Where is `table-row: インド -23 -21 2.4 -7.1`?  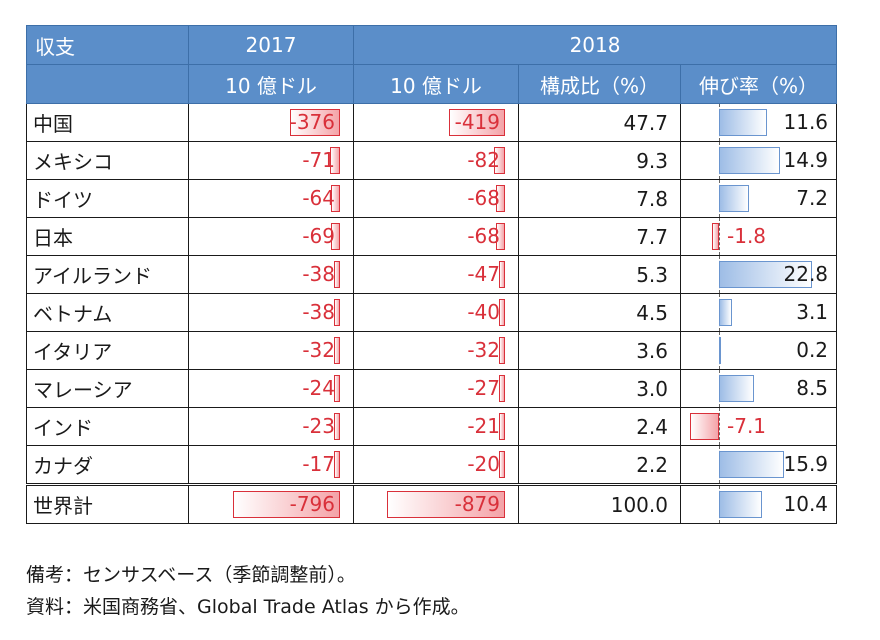 table-row: インド -23 -21 2.4 -7.1 is located at coordinates (432, 426).